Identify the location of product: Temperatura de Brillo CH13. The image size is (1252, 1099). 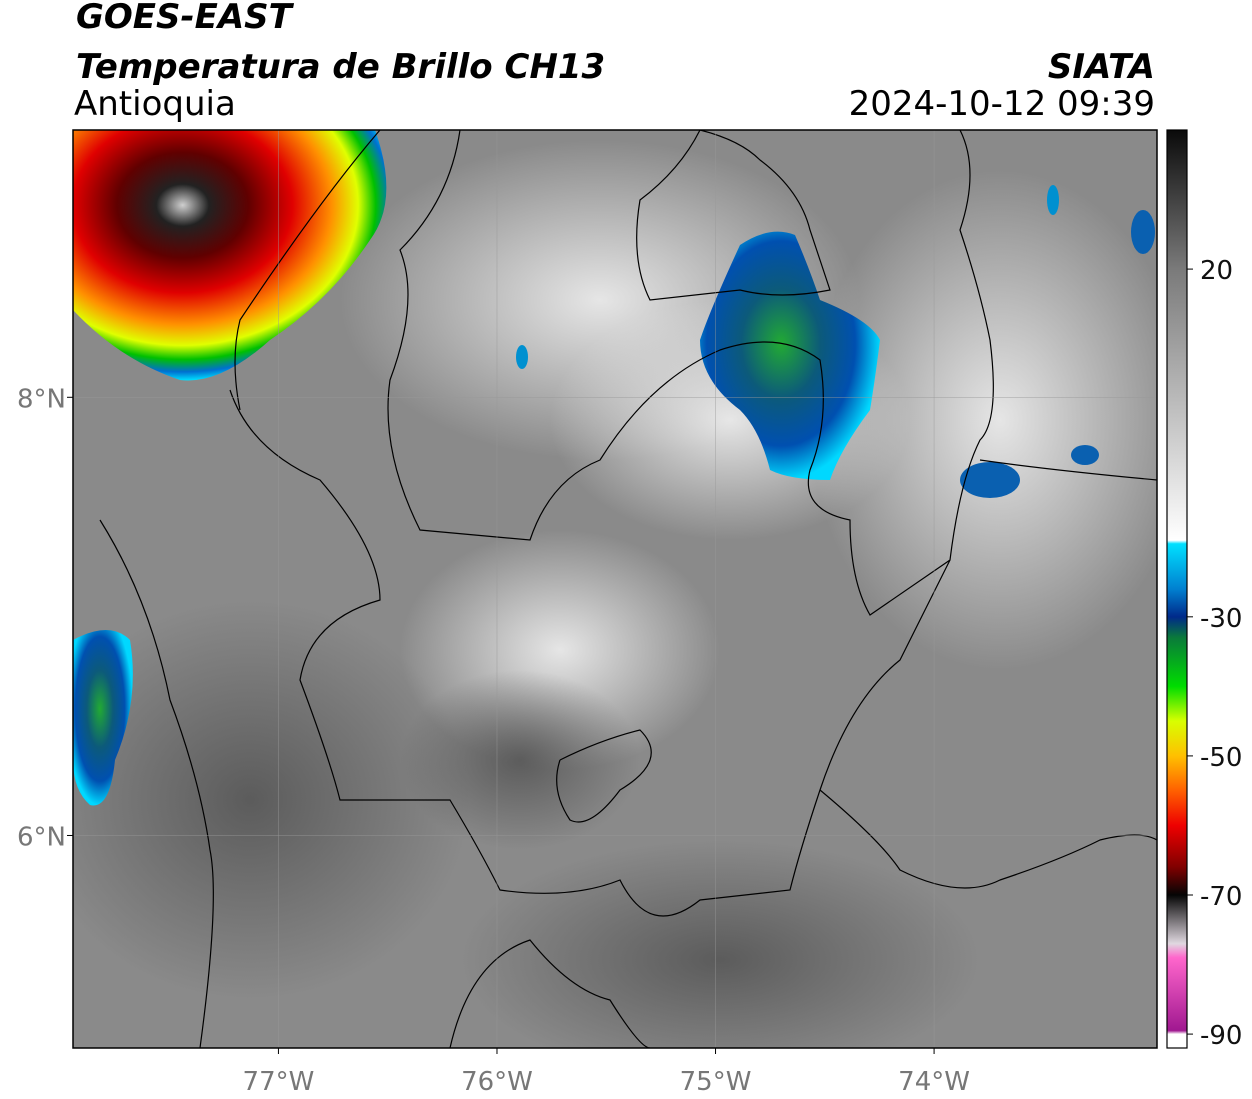
(340, 67).